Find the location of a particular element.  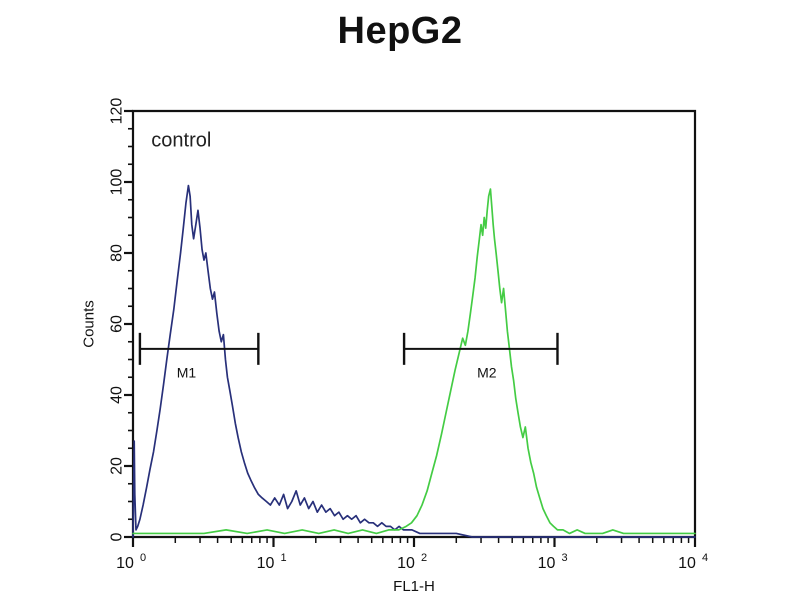

y-tick-label: 20 is located at coordinates (117, 466).